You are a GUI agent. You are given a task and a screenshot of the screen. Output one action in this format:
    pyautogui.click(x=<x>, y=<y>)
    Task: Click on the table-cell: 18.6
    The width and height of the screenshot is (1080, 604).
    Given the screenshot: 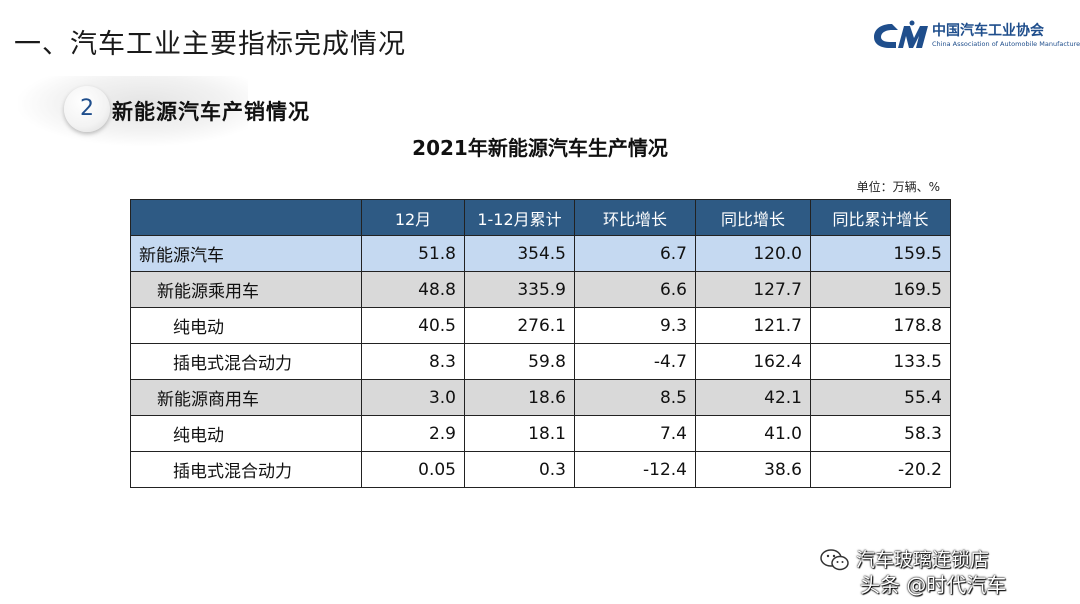 What is the action you would take?
    pyautogui.click(x=519, y=397)
    